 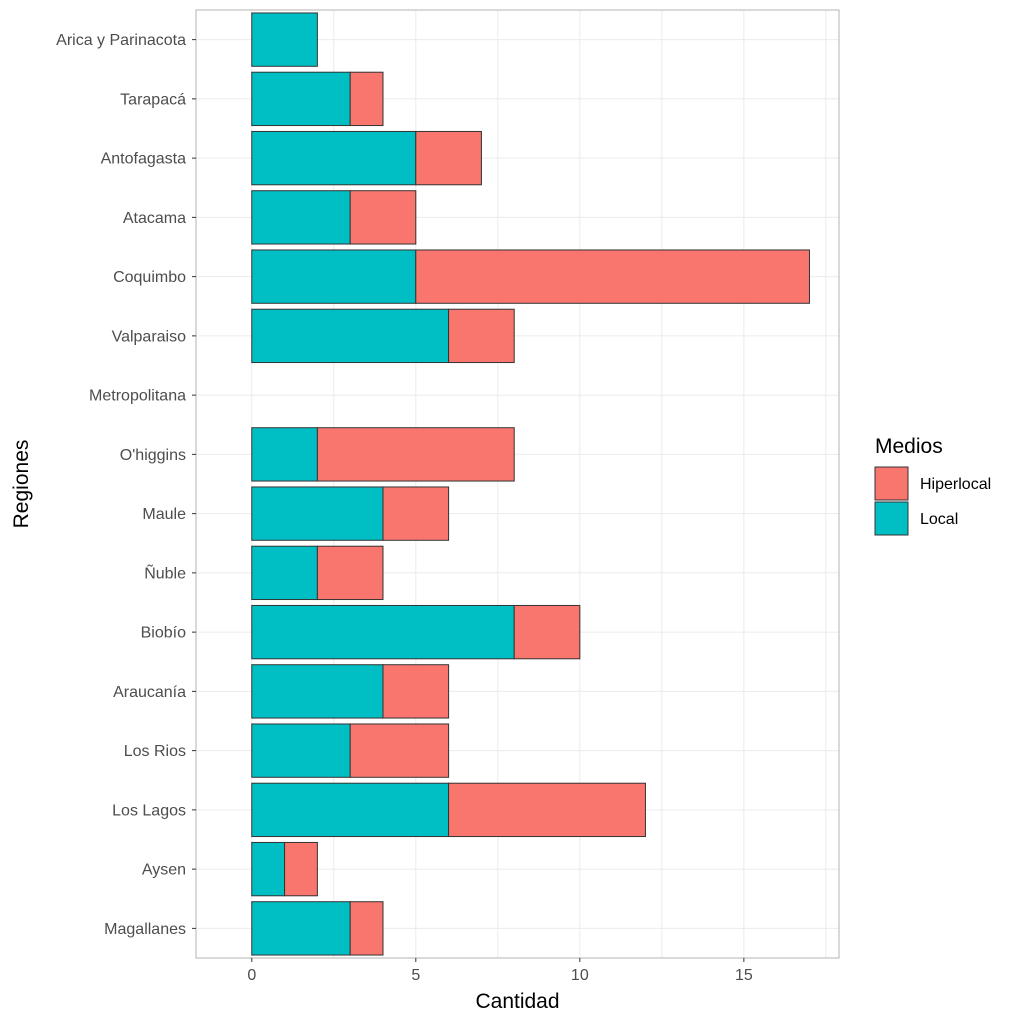 What do you see at coordinates (744, 975) in the screenshot?
I see `x-tick-label: 15` at bounding box center [744, 975].